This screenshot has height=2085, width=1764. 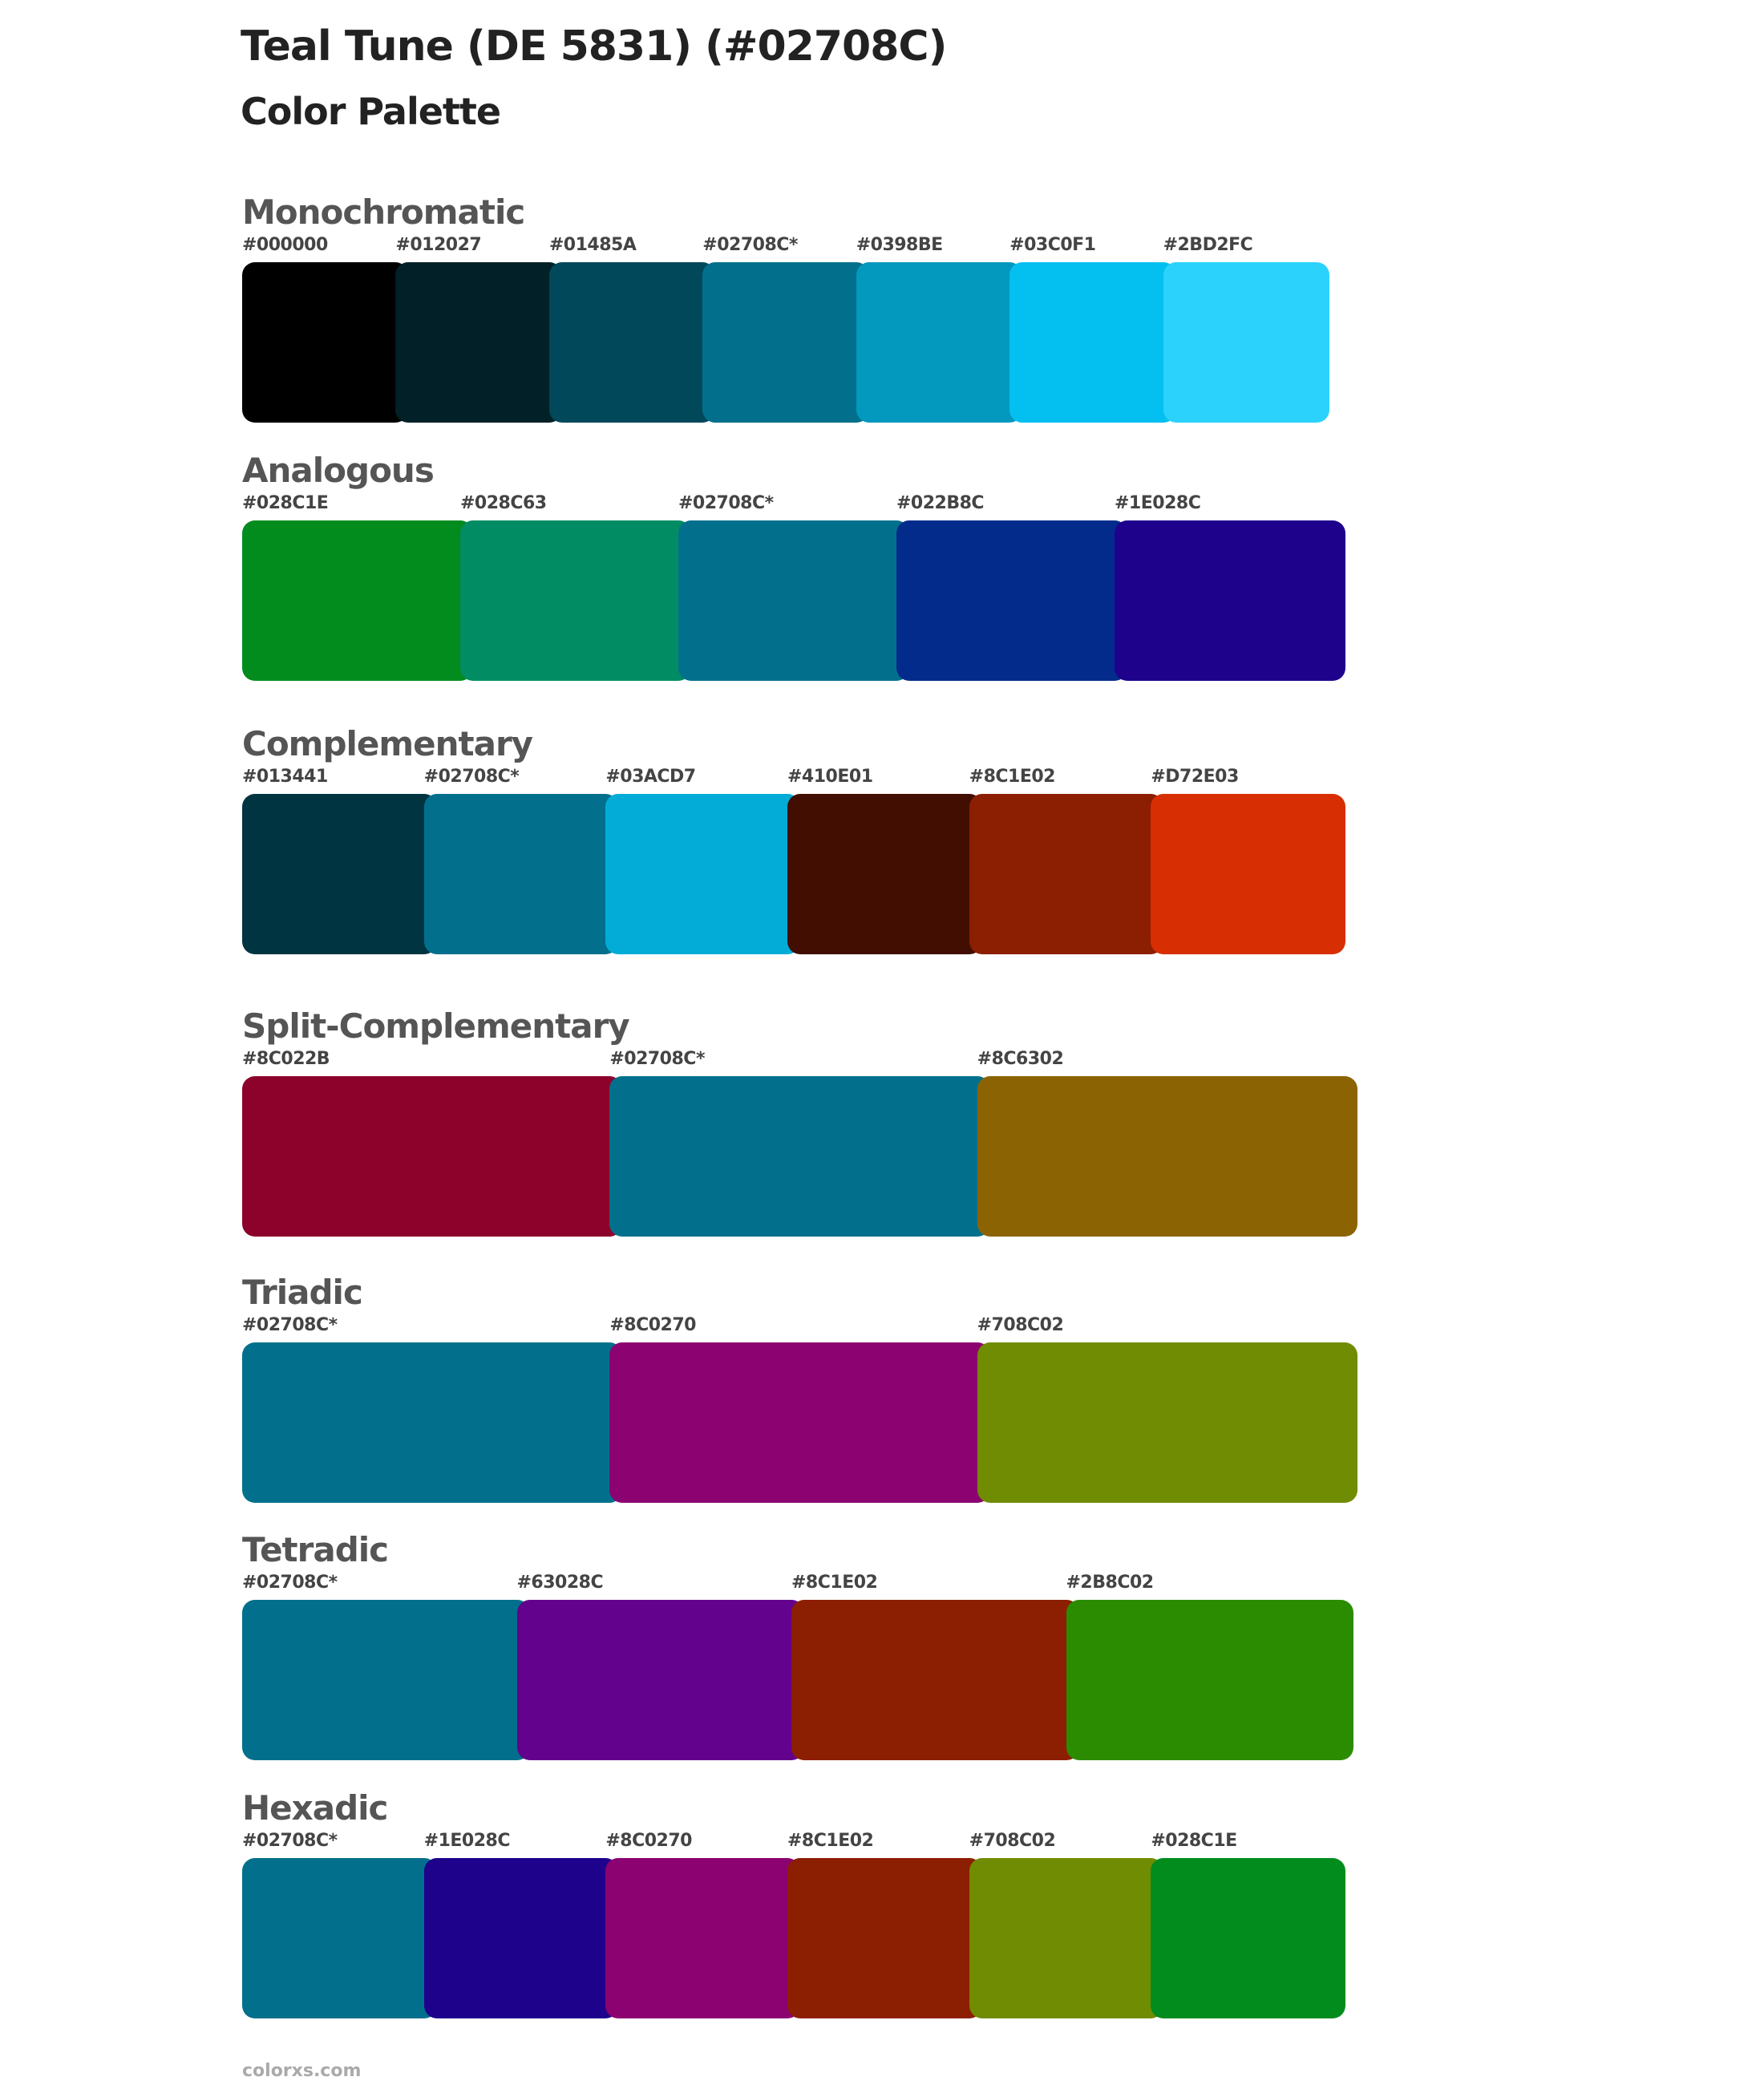 What do you see at coordinates (285, 777) in the screenshot?
I see `swatch-label: #013441` at bounding box center [285, 777].